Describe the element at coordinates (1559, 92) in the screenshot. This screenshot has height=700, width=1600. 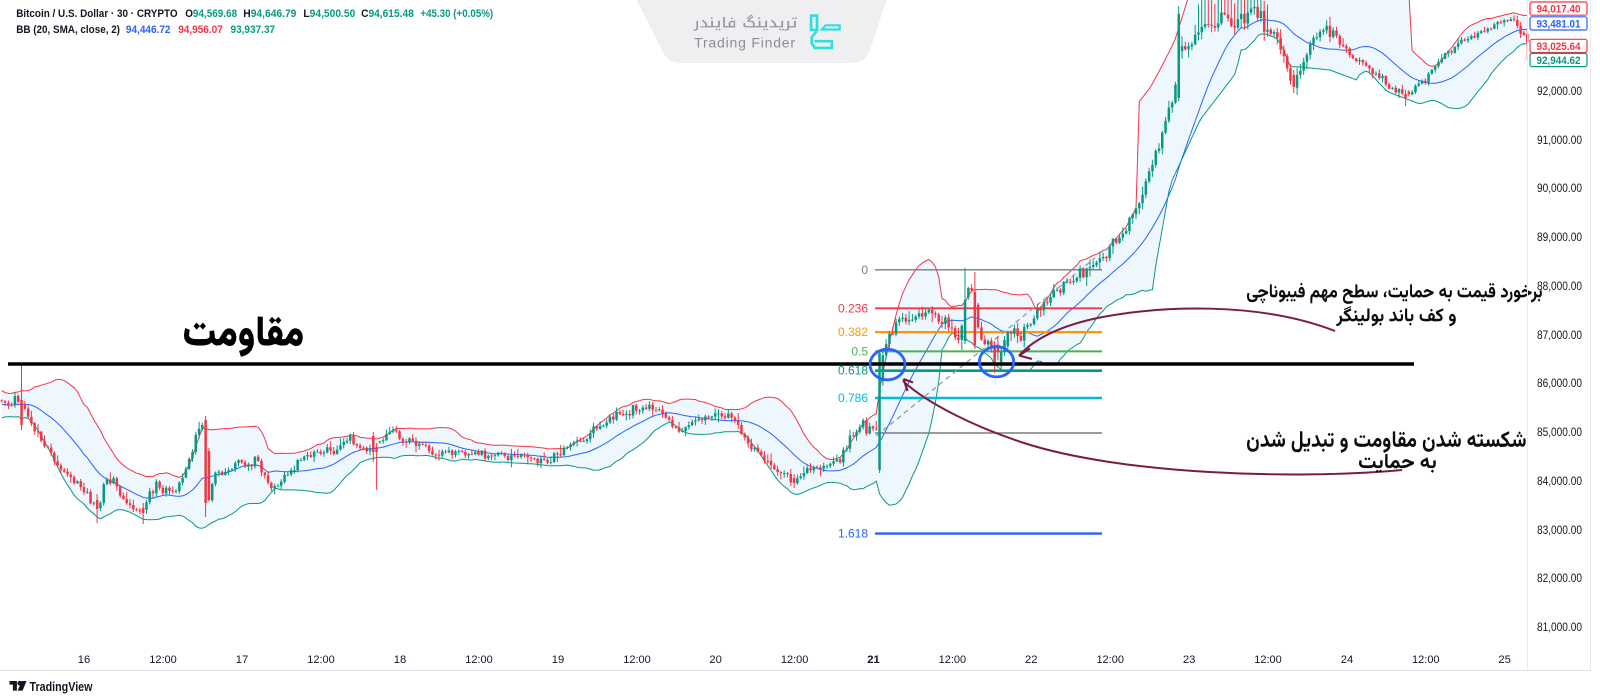
I see `svg-text: 92,000.00` at that location.